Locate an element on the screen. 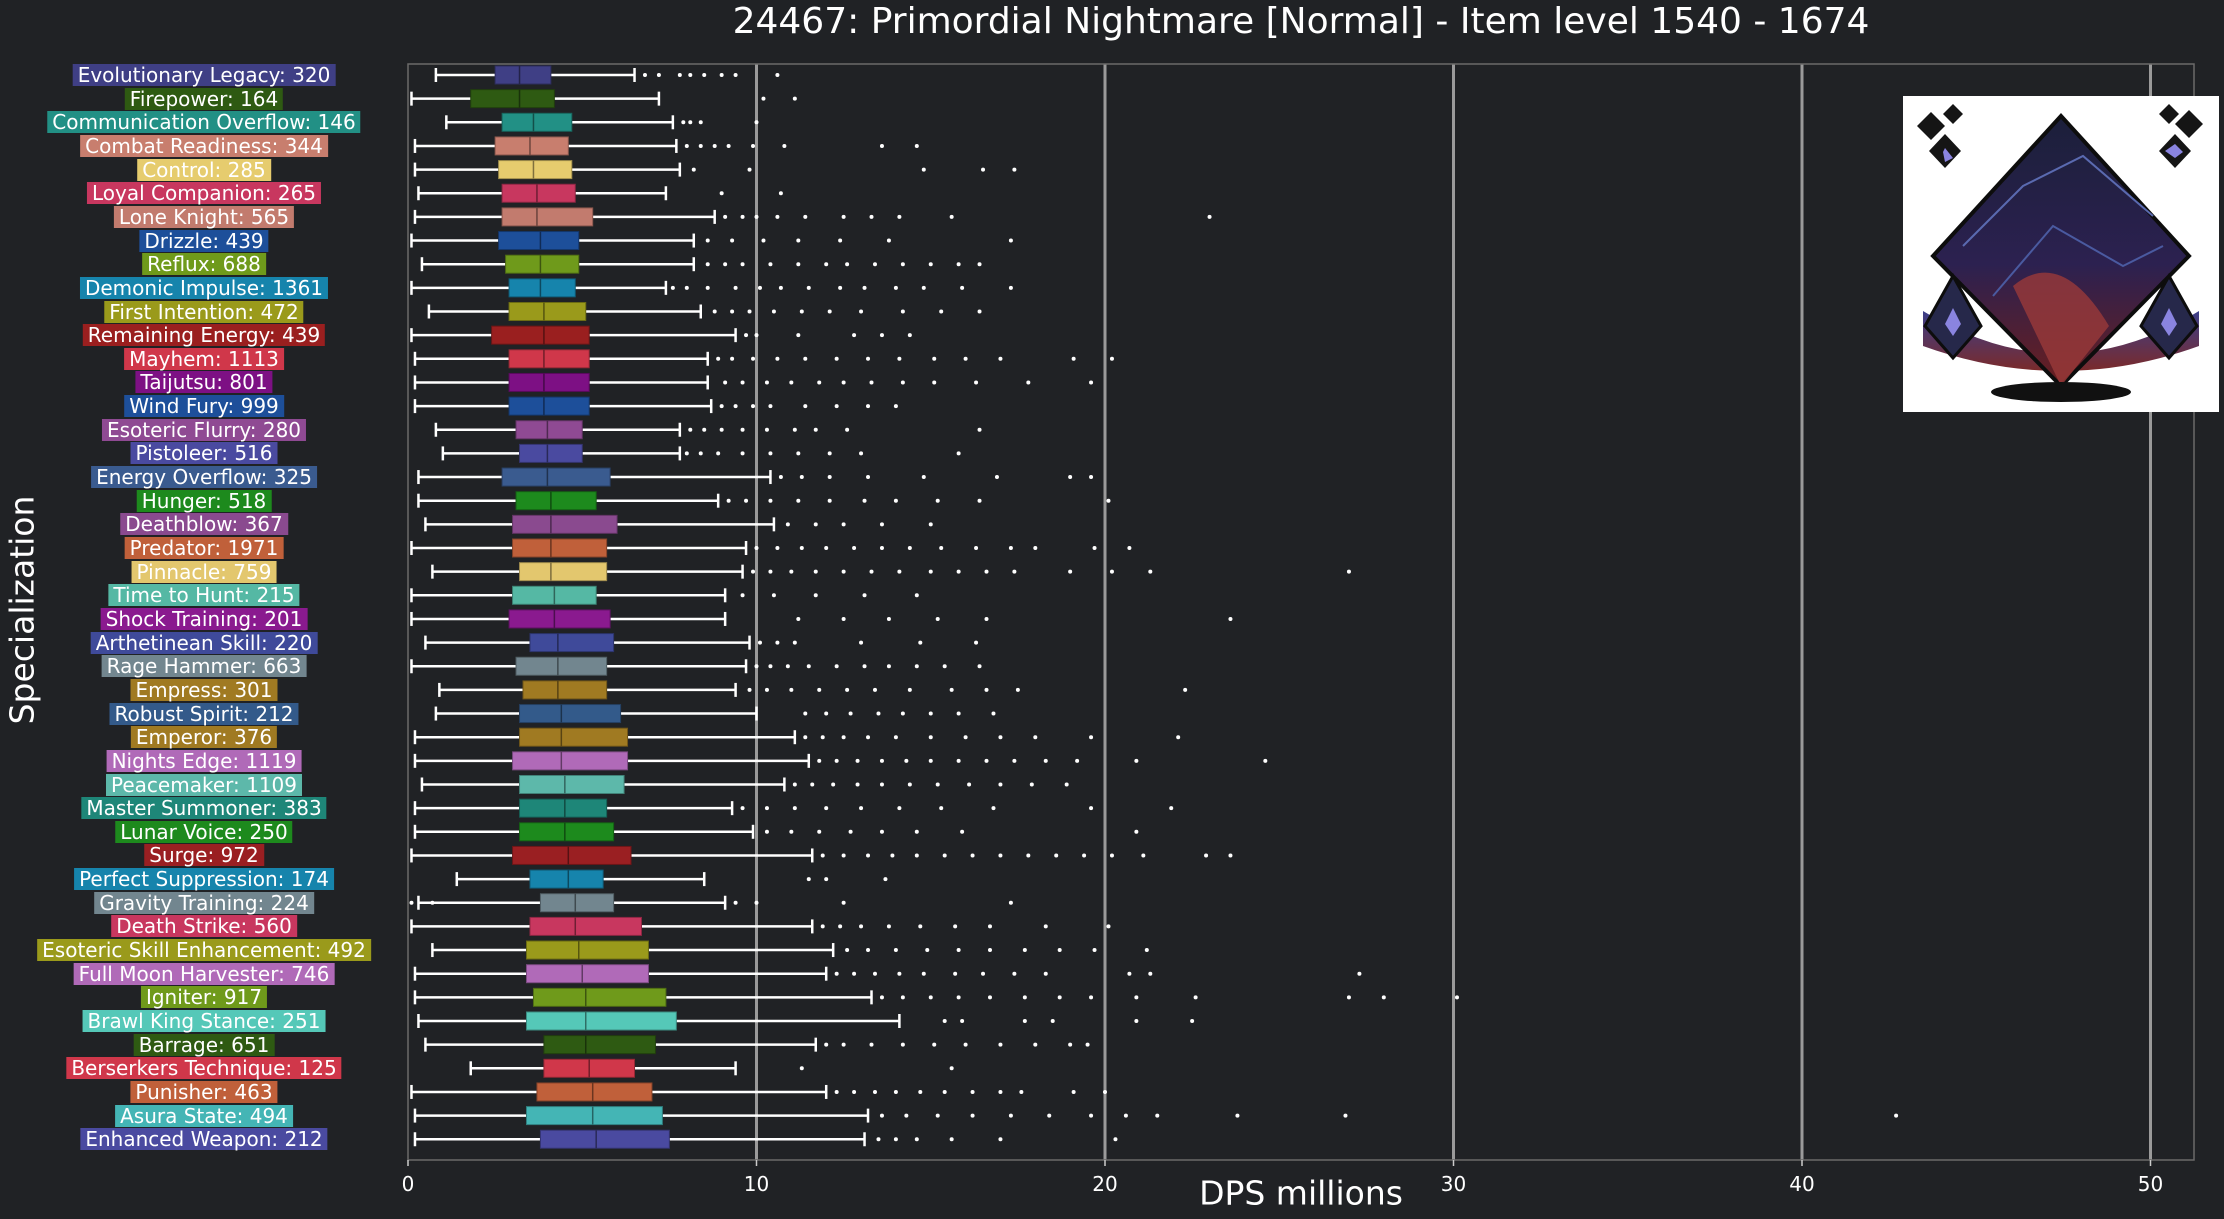 Image resolution: width=2224 pixels, height=1219 pixels. specialization-label: Empress: 301 is located at coordinates (204, 689).